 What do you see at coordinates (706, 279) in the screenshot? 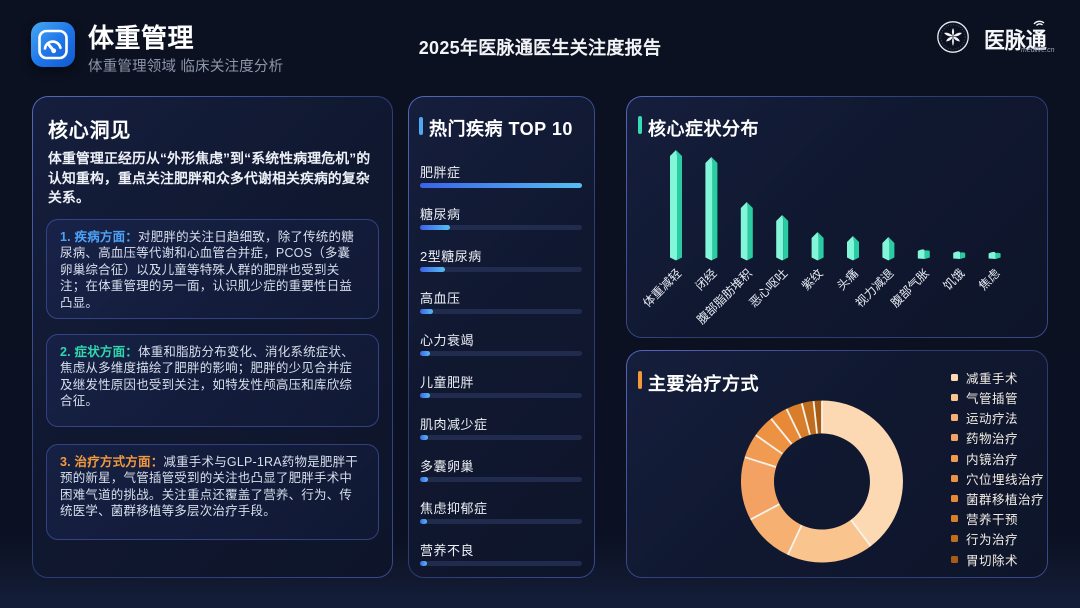
I see `svg-text: 闭经` at bounding box center [706, 279].